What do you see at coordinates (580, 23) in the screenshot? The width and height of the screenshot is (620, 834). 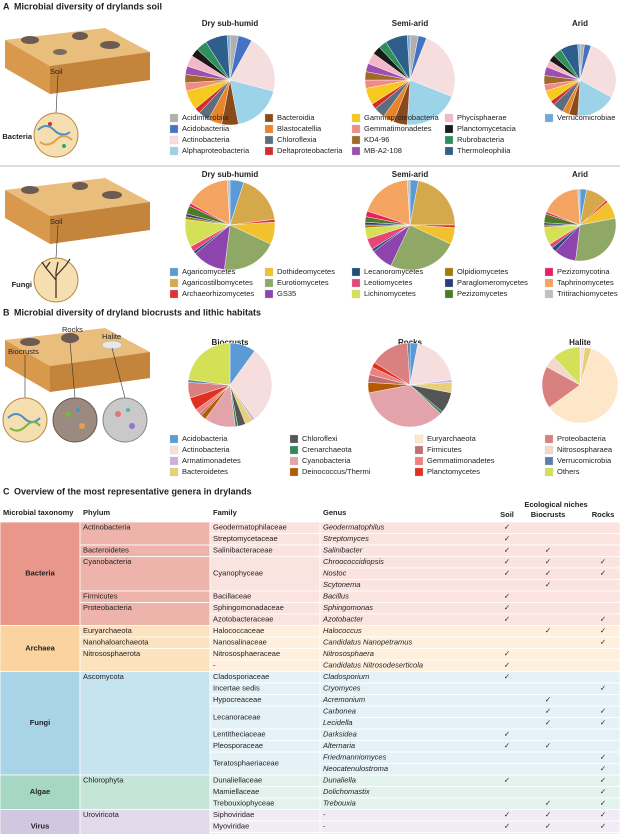 I see `pie-title: Arid` at bounding box center [580, 23].